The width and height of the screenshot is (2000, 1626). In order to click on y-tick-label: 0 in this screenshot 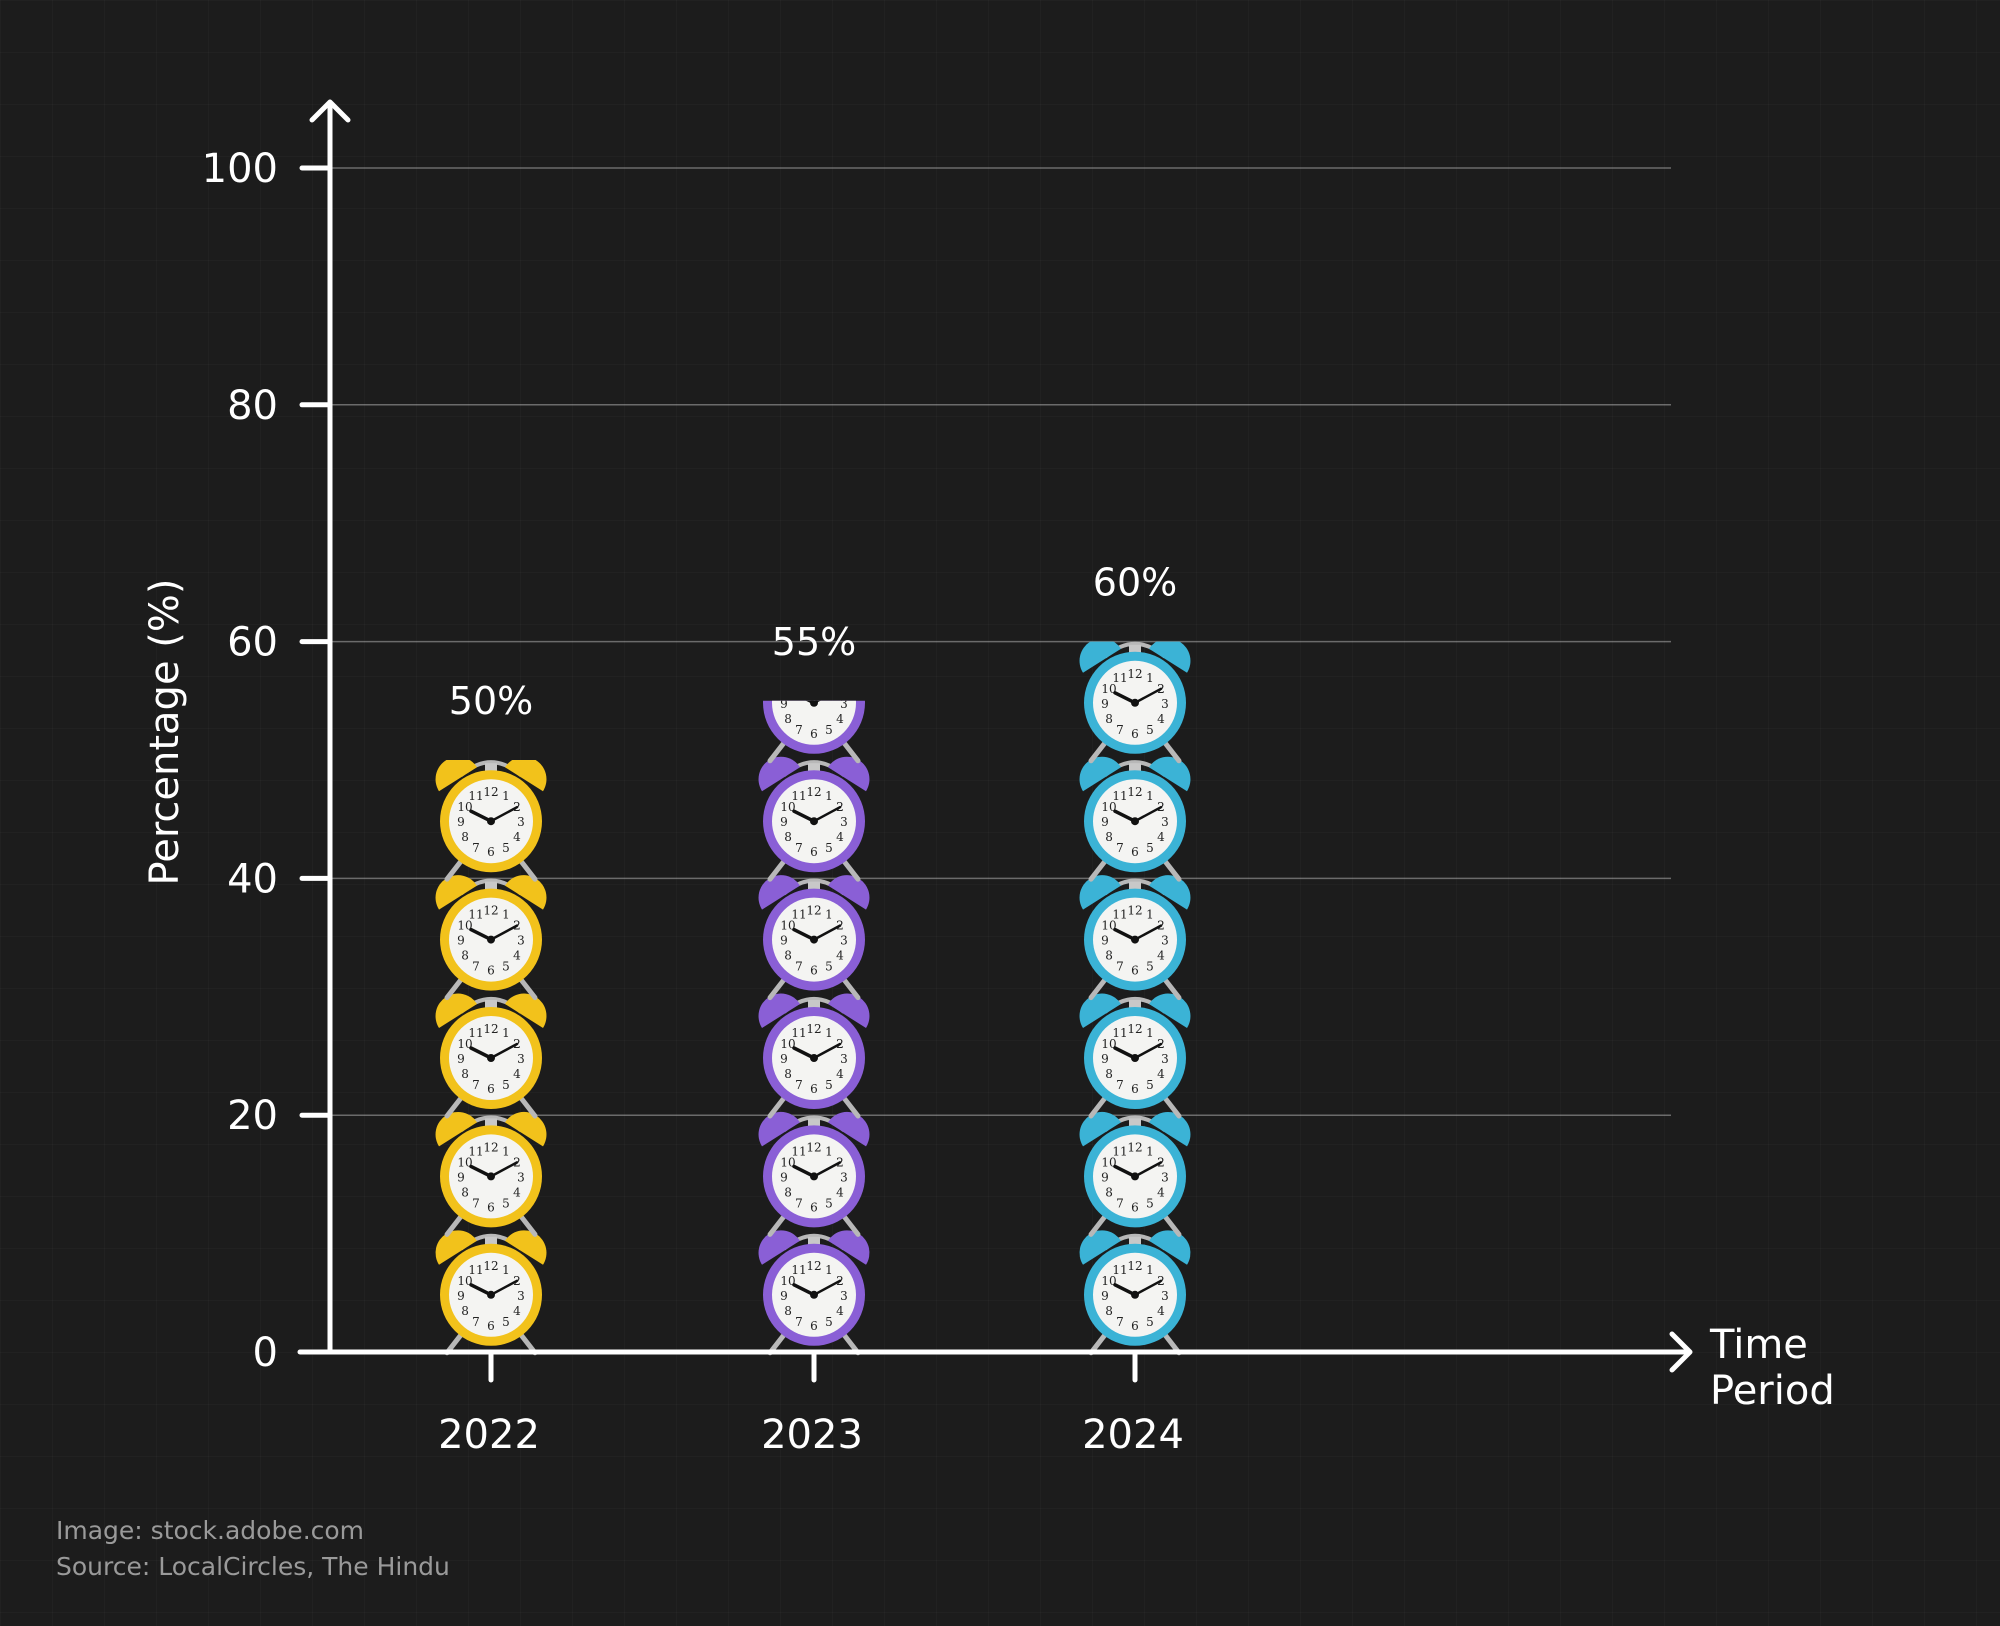, I will do `click(265, 1353)`.